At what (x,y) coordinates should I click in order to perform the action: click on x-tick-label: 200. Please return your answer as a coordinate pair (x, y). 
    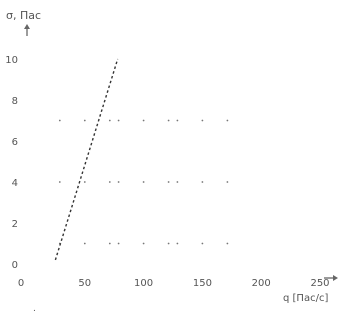
    Looking at the image, I should click on (261, 283).